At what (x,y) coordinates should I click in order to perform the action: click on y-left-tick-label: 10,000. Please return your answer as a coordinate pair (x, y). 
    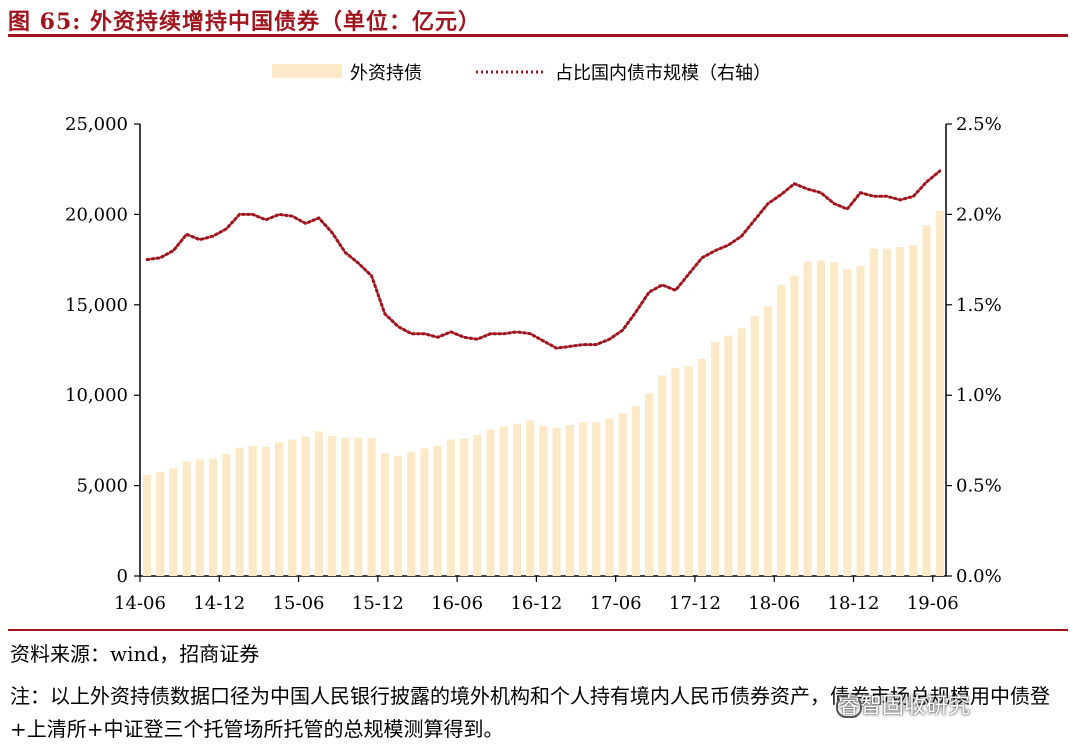
    Looking at the image, I should click on (96, 395).